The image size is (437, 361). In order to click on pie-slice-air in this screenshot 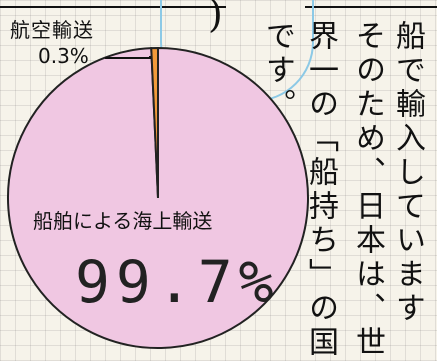, I will do `click(154, 122)`.